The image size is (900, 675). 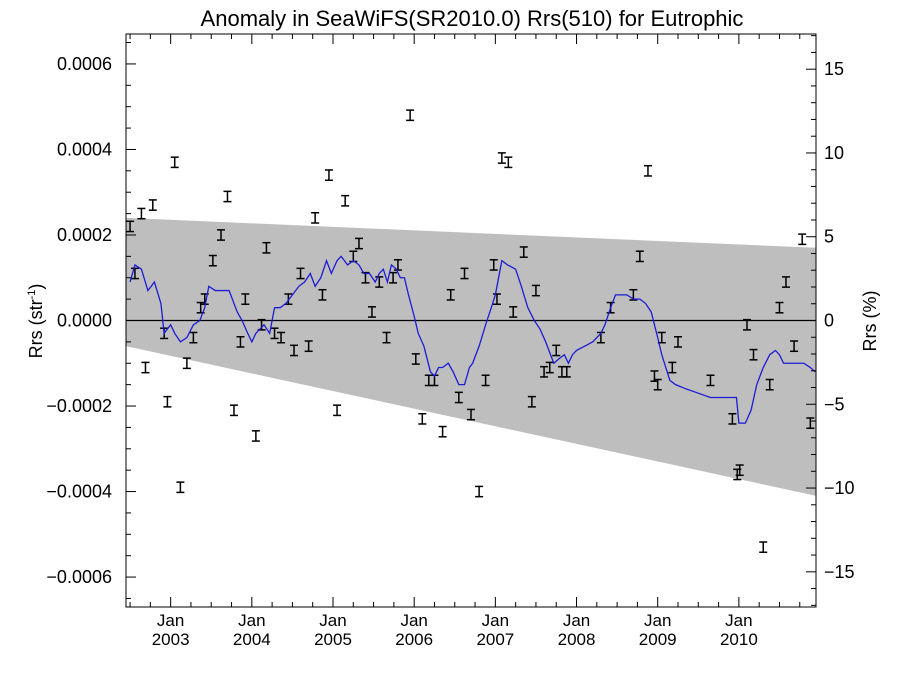 What do you see at coordinates (829, 237) in the screenshot?
I see `right-tick-label: 5` at bounding box center [829, 237].